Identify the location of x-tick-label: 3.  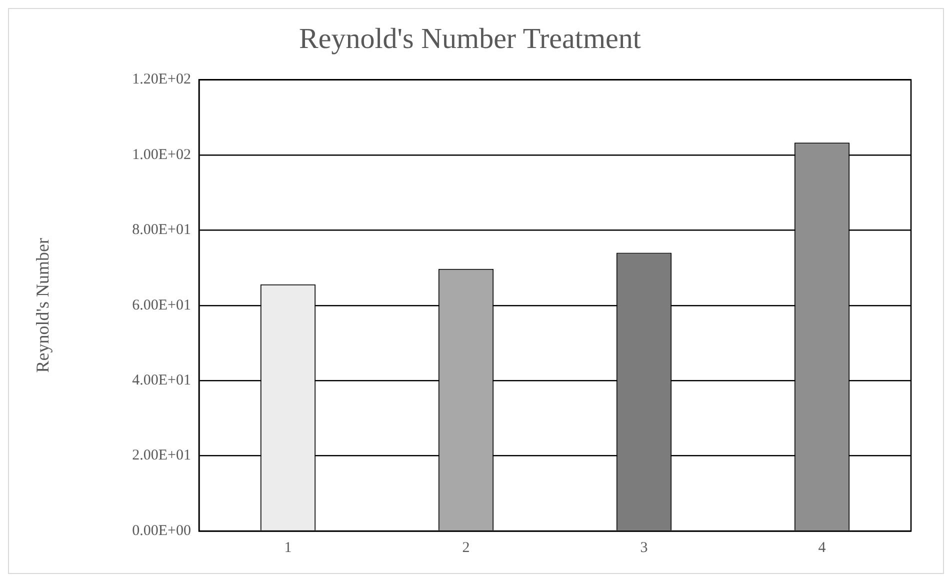
(644, 548).